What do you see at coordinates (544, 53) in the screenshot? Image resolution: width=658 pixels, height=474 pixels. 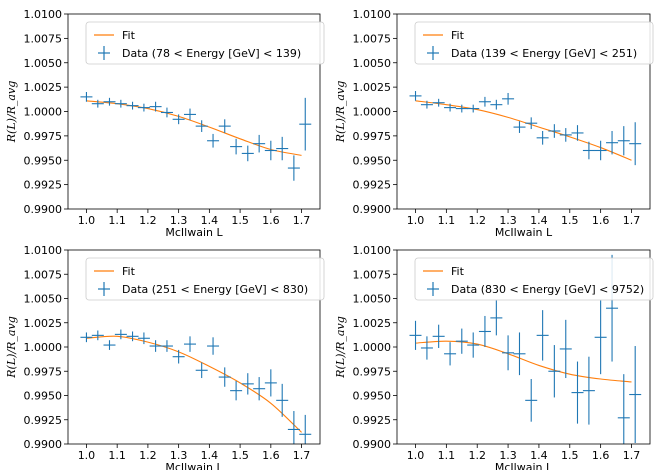 I see `legend-data-label: Data (139 < Energy [GeV] < 251)` at bounding box center [544, 53].